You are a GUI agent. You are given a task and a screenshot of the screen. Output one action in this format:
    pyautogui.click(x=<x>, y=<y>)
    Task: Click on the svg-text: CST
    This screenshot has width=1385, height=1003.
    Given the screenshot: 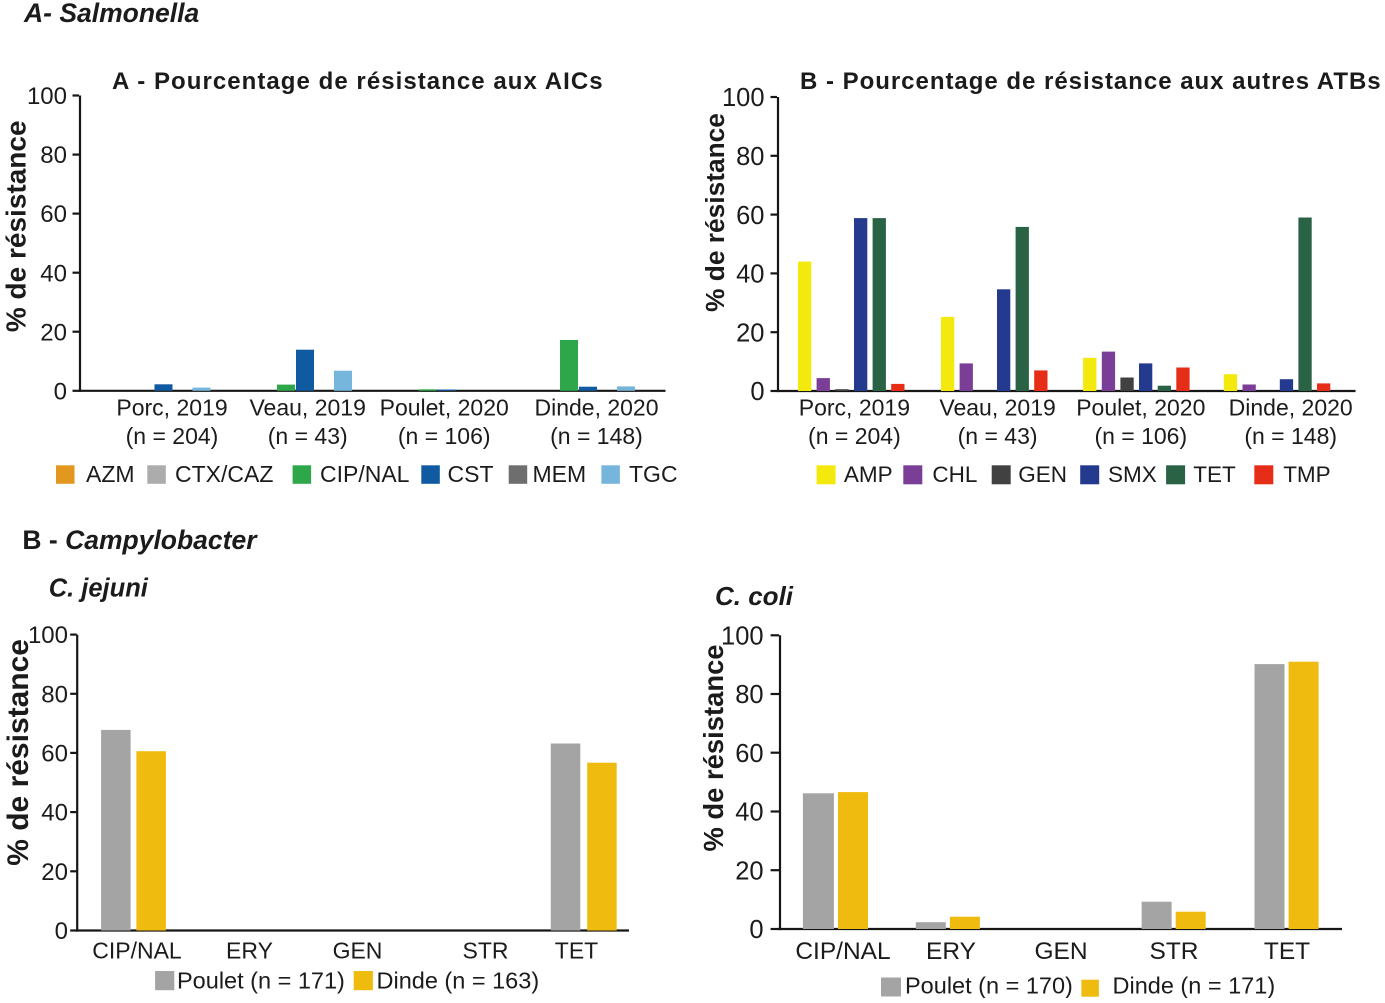 What is the action you would take?
    pyautogui.click(x=471, y=474)
    